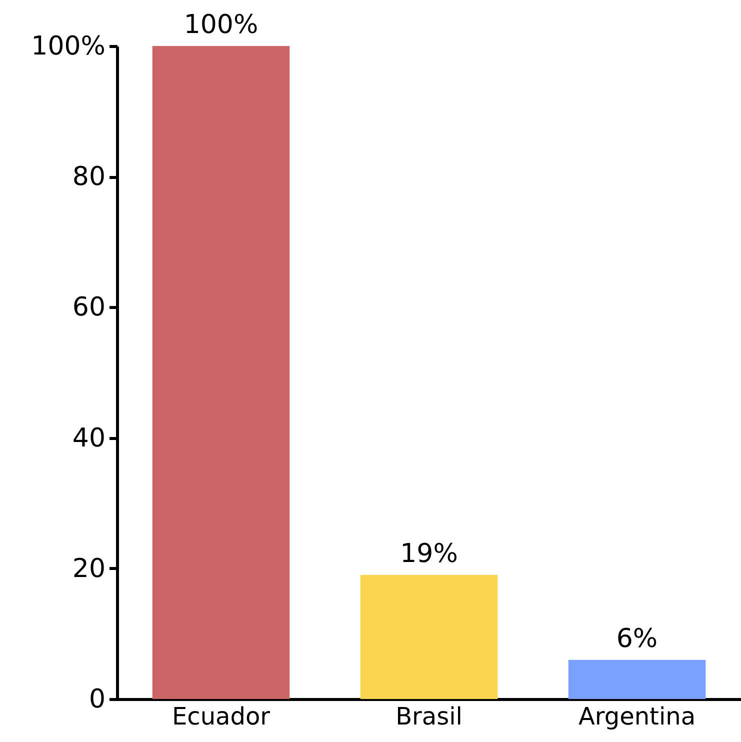 The image size is (741, 742). Describe the element at coordinates (68, 47) in the screenshot. I see `y-tick-label: 100%` at that location.